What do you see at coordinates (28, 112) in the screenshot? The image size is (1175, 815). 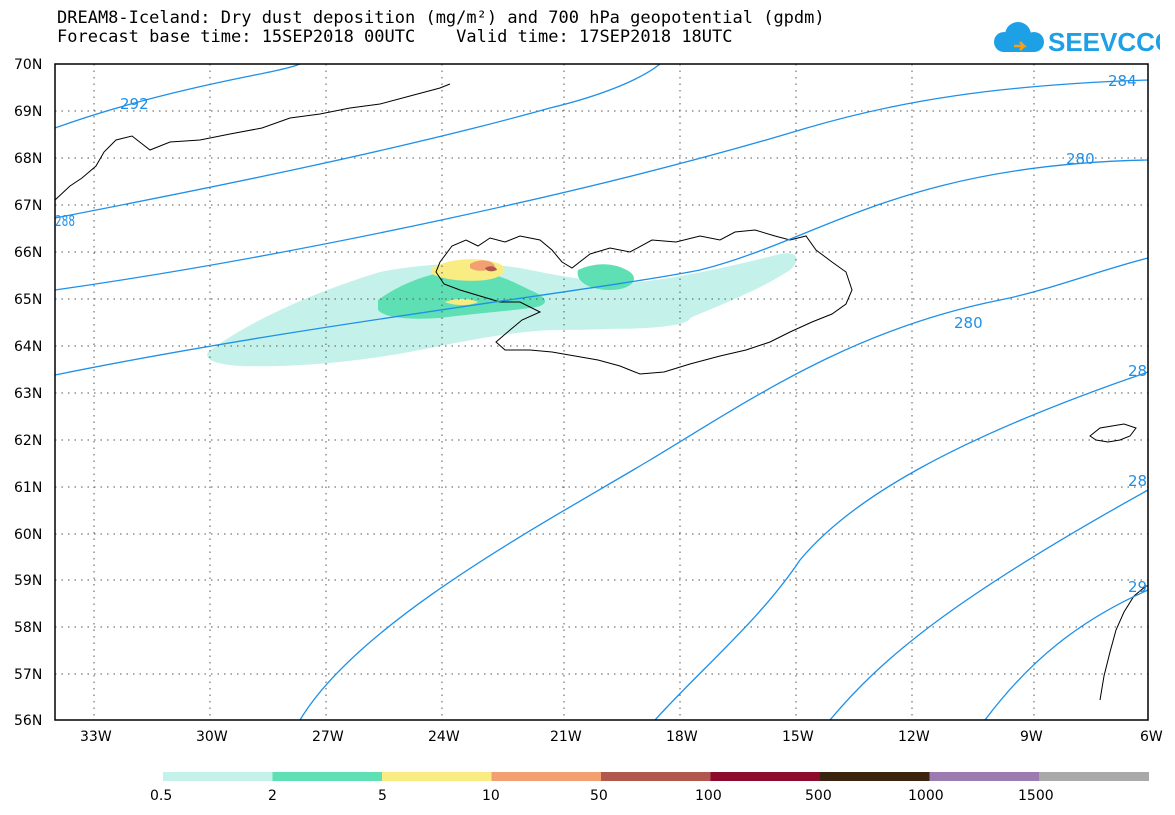 I see `lat-label: 69N` at bounding box center [28, 112].